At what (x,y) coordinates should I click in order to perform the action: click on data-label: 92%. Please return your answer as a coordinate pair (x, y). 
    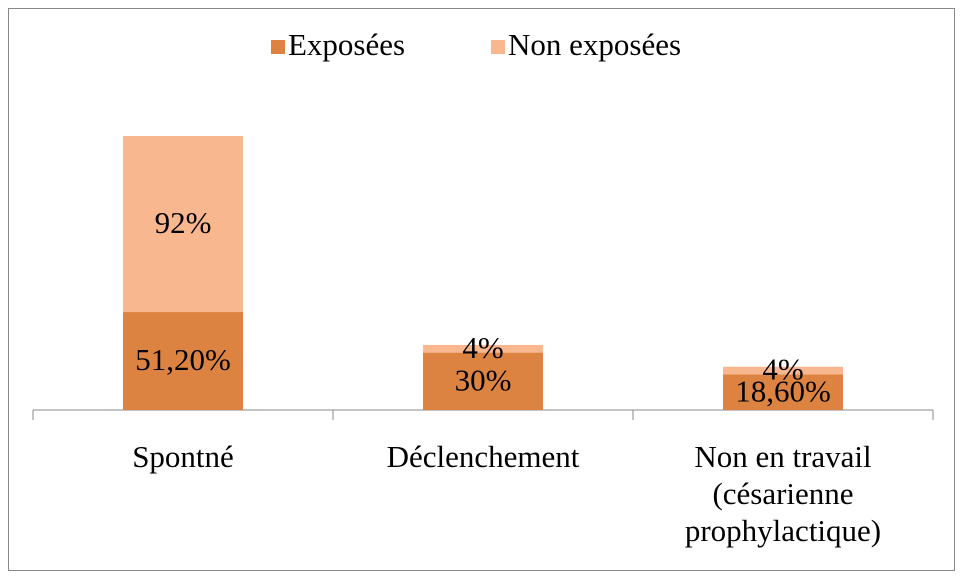
    Looking at the image, I should click on (183, 222).